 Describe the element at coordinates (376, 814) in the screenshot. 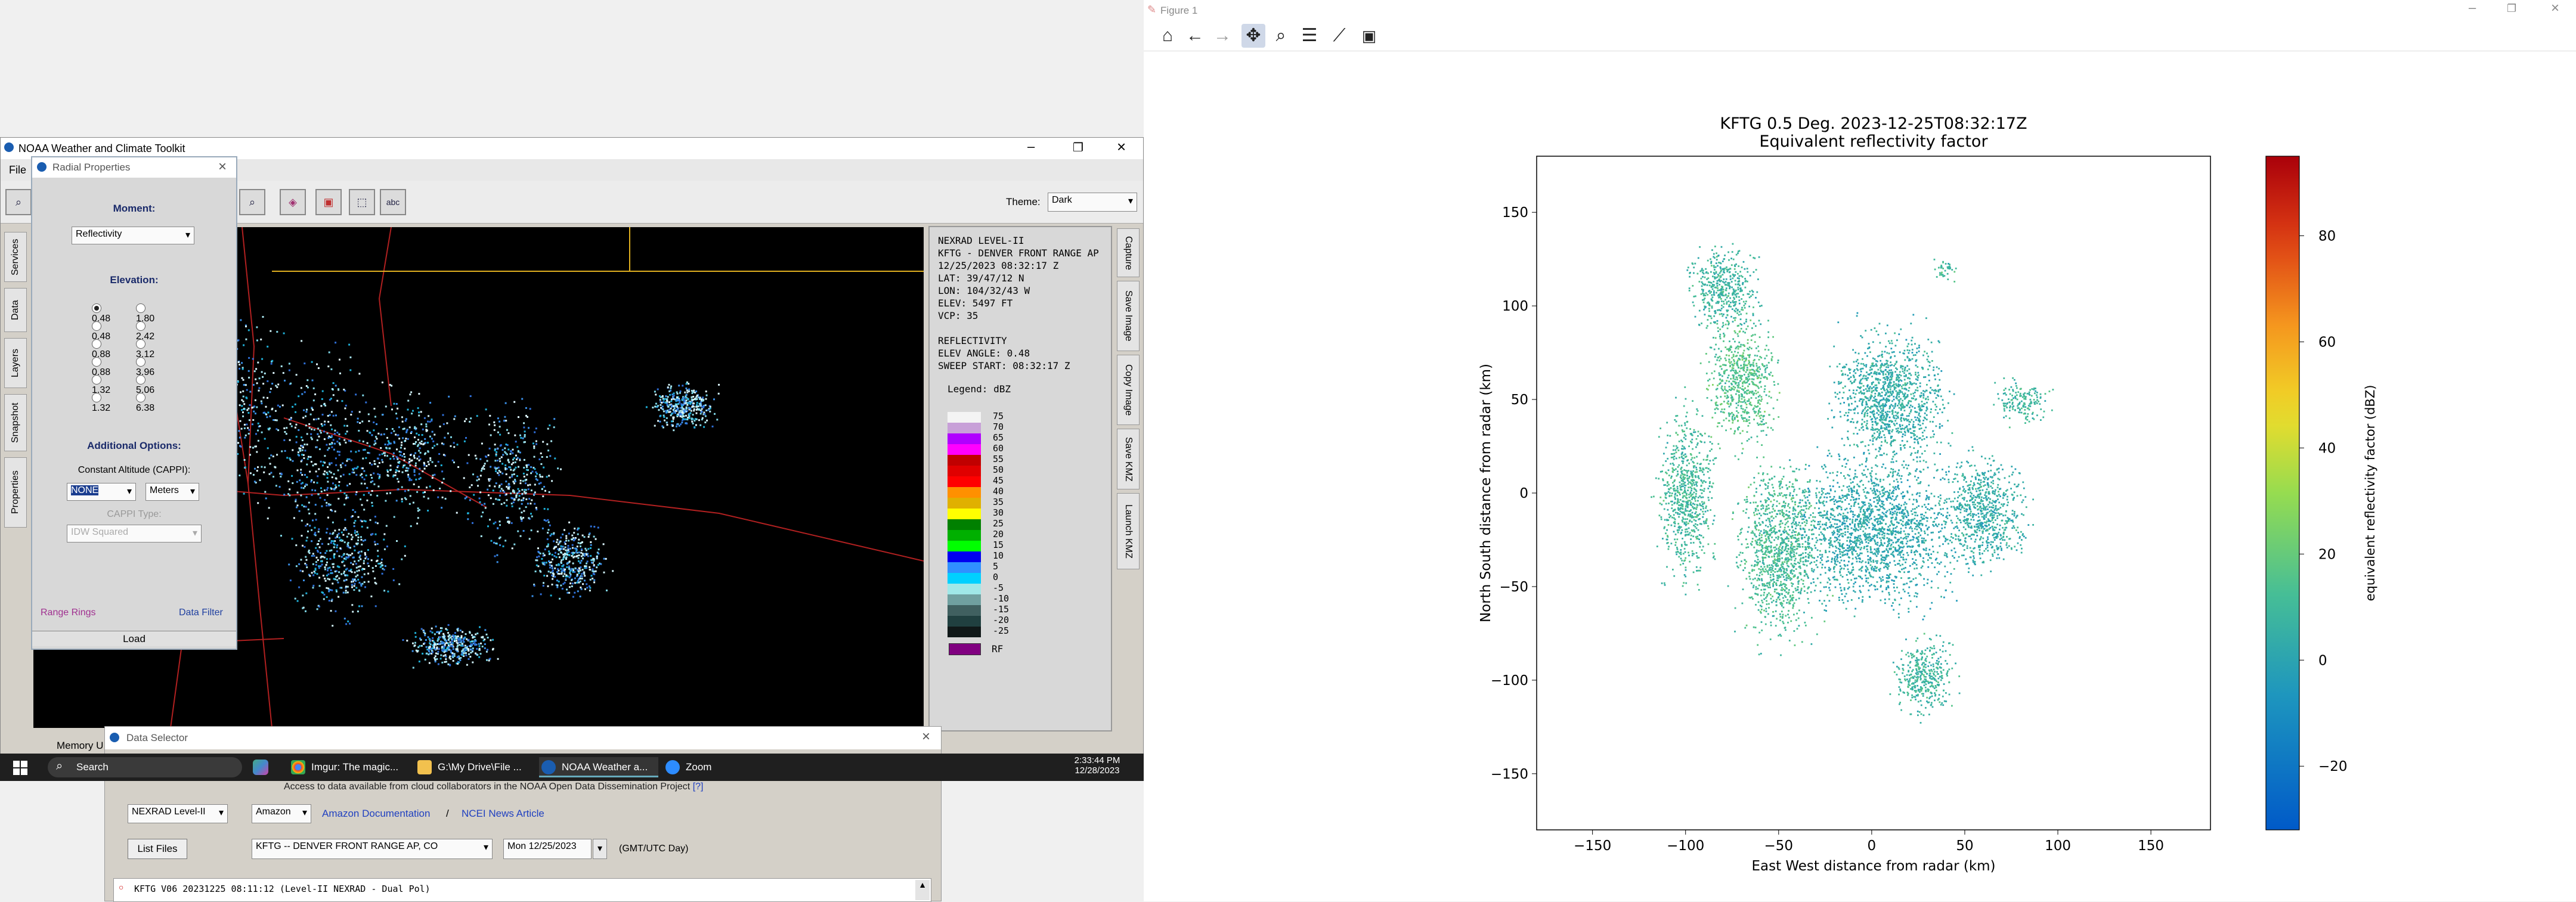

I see `amazon-doc-link: Amazon Documentation` at that location.